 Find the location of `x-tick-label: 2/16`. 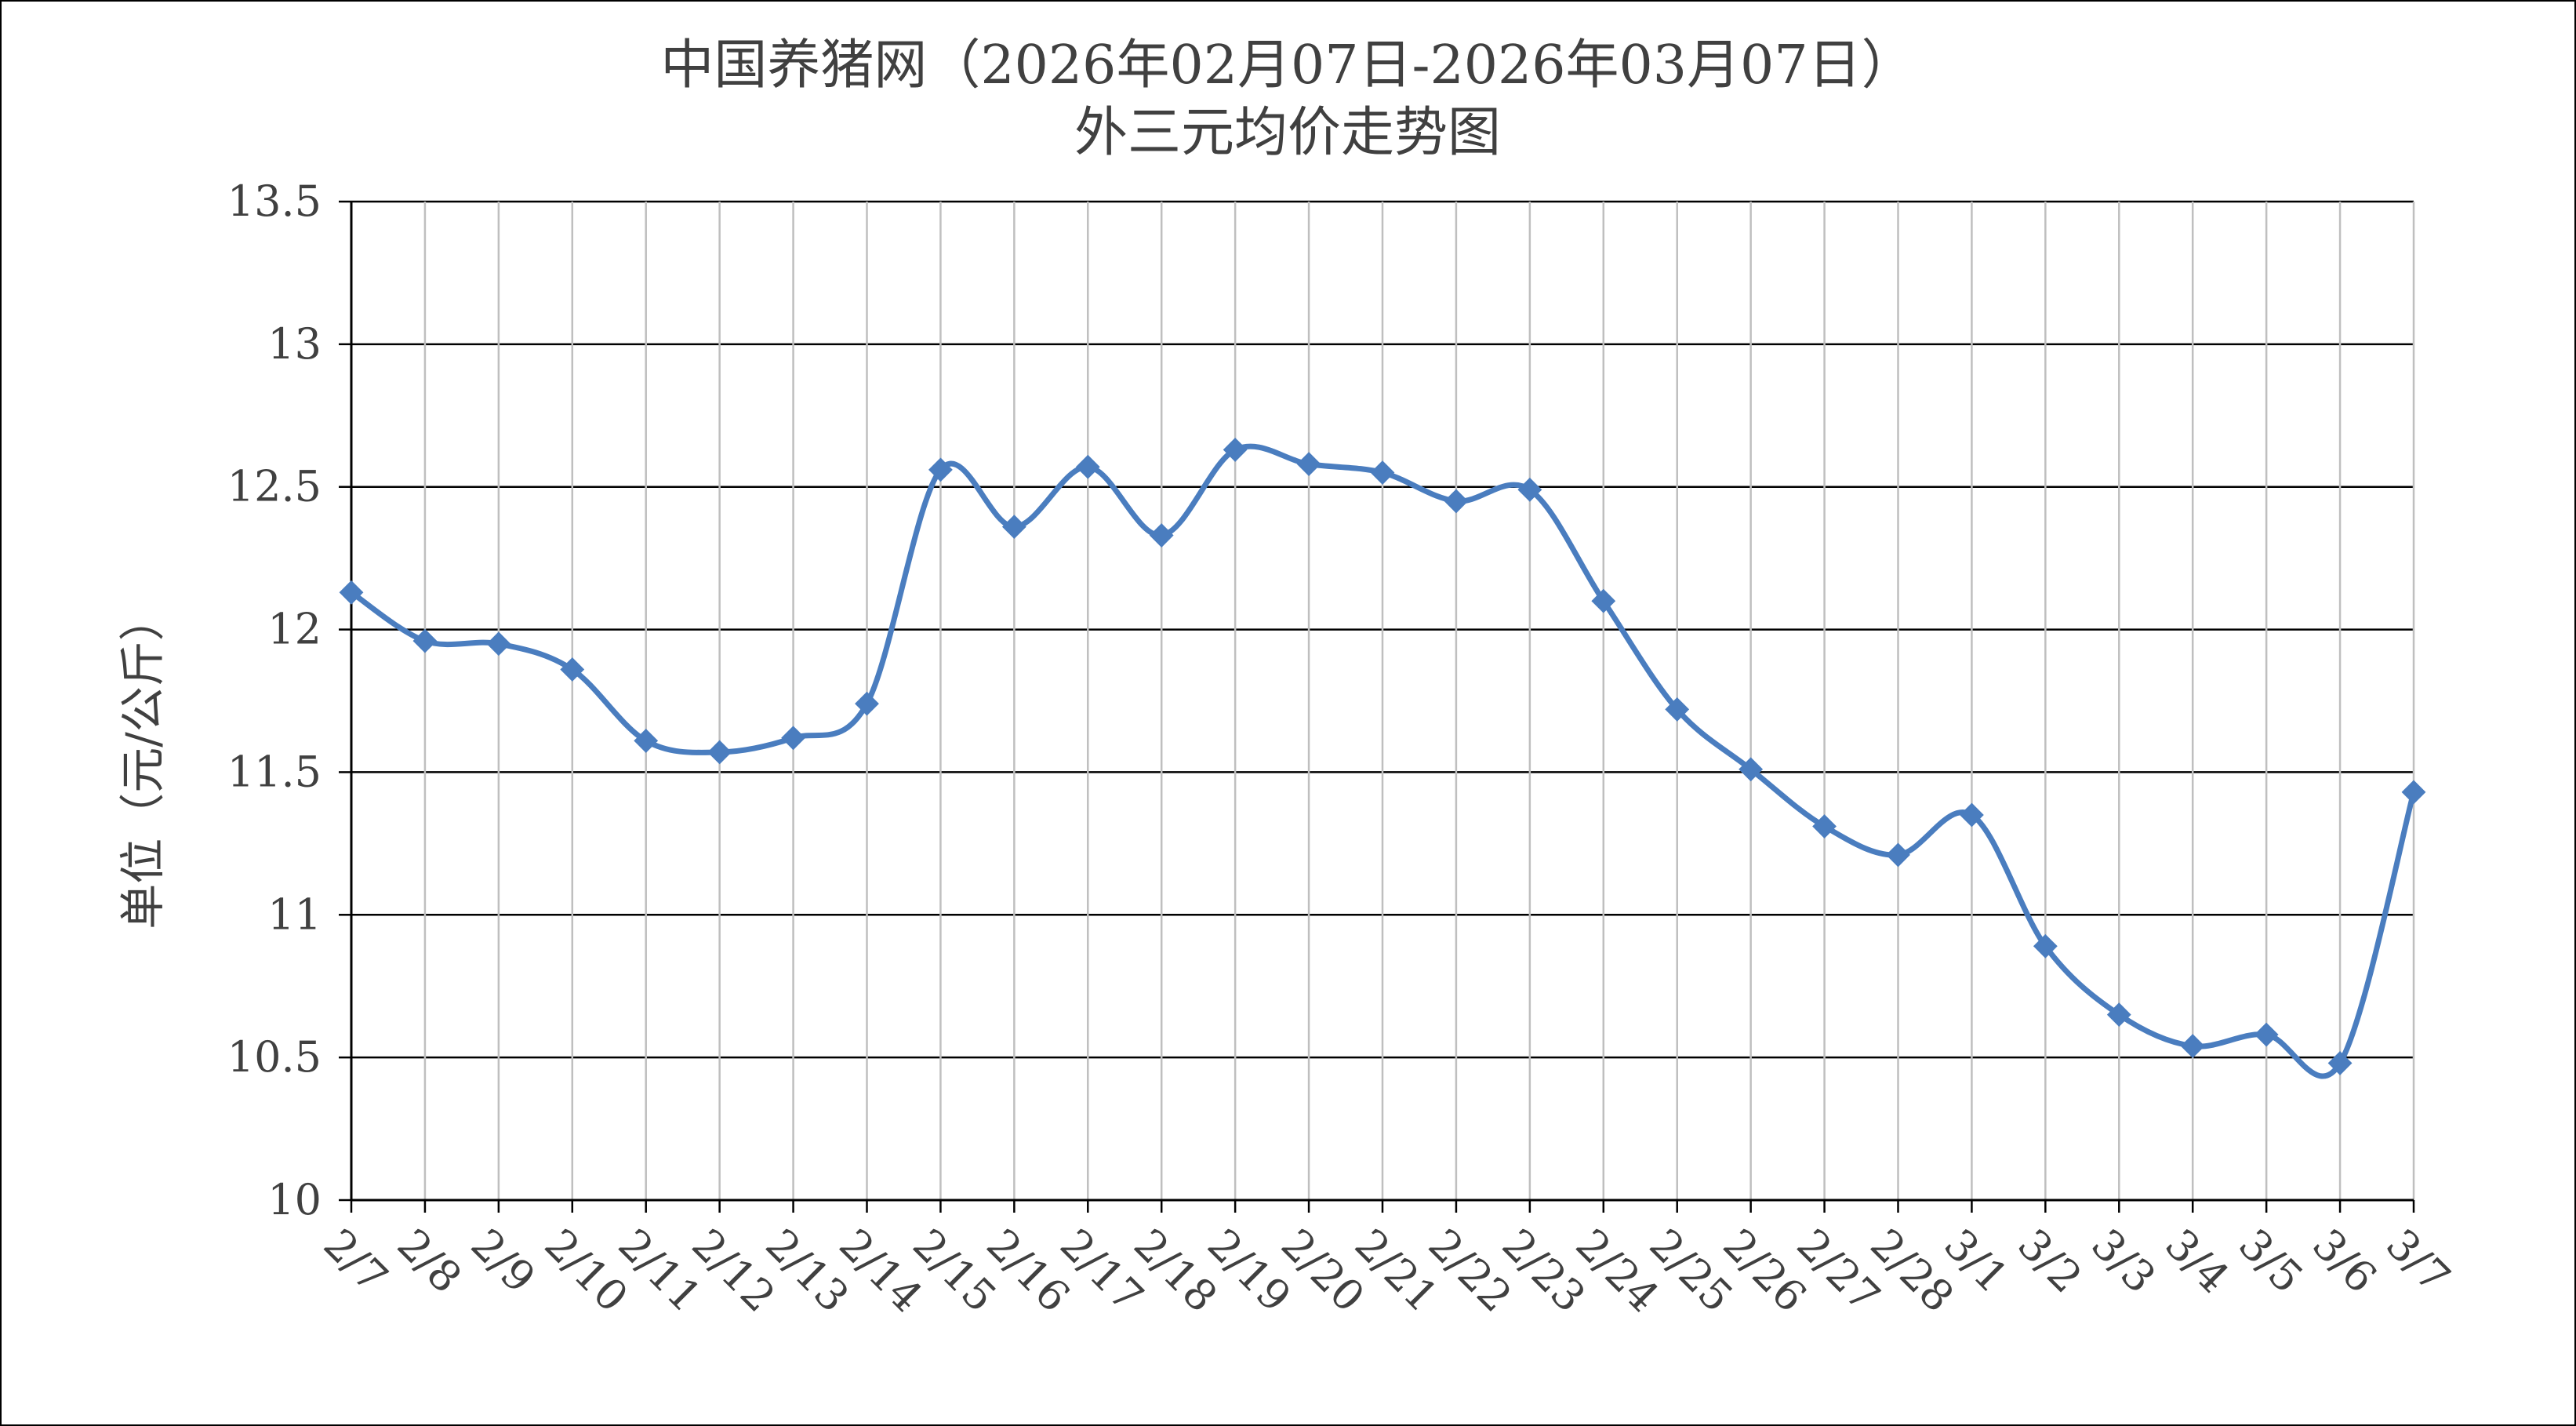

x-tick-label: 2/16 is located at coordinates (1028, 1271).